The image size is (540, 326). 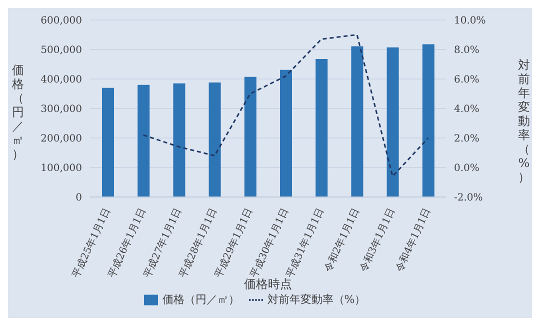 I want to click on y2-tick-label: 10.0%, so click(x=470, y=21).